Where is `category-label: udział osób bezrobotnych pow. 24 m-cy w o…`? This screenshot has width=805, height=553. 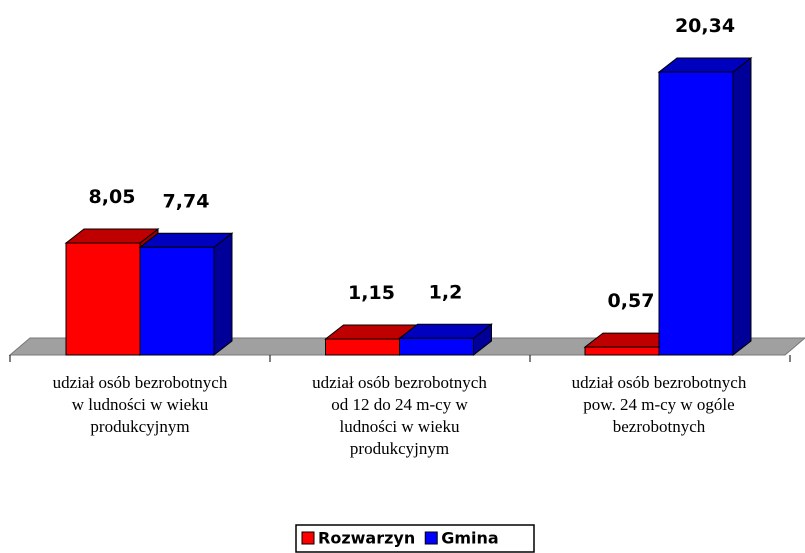 category-label: udział osób bezrobotnych pow. 24 m-cy w o… is located at coordinates (659, 404).